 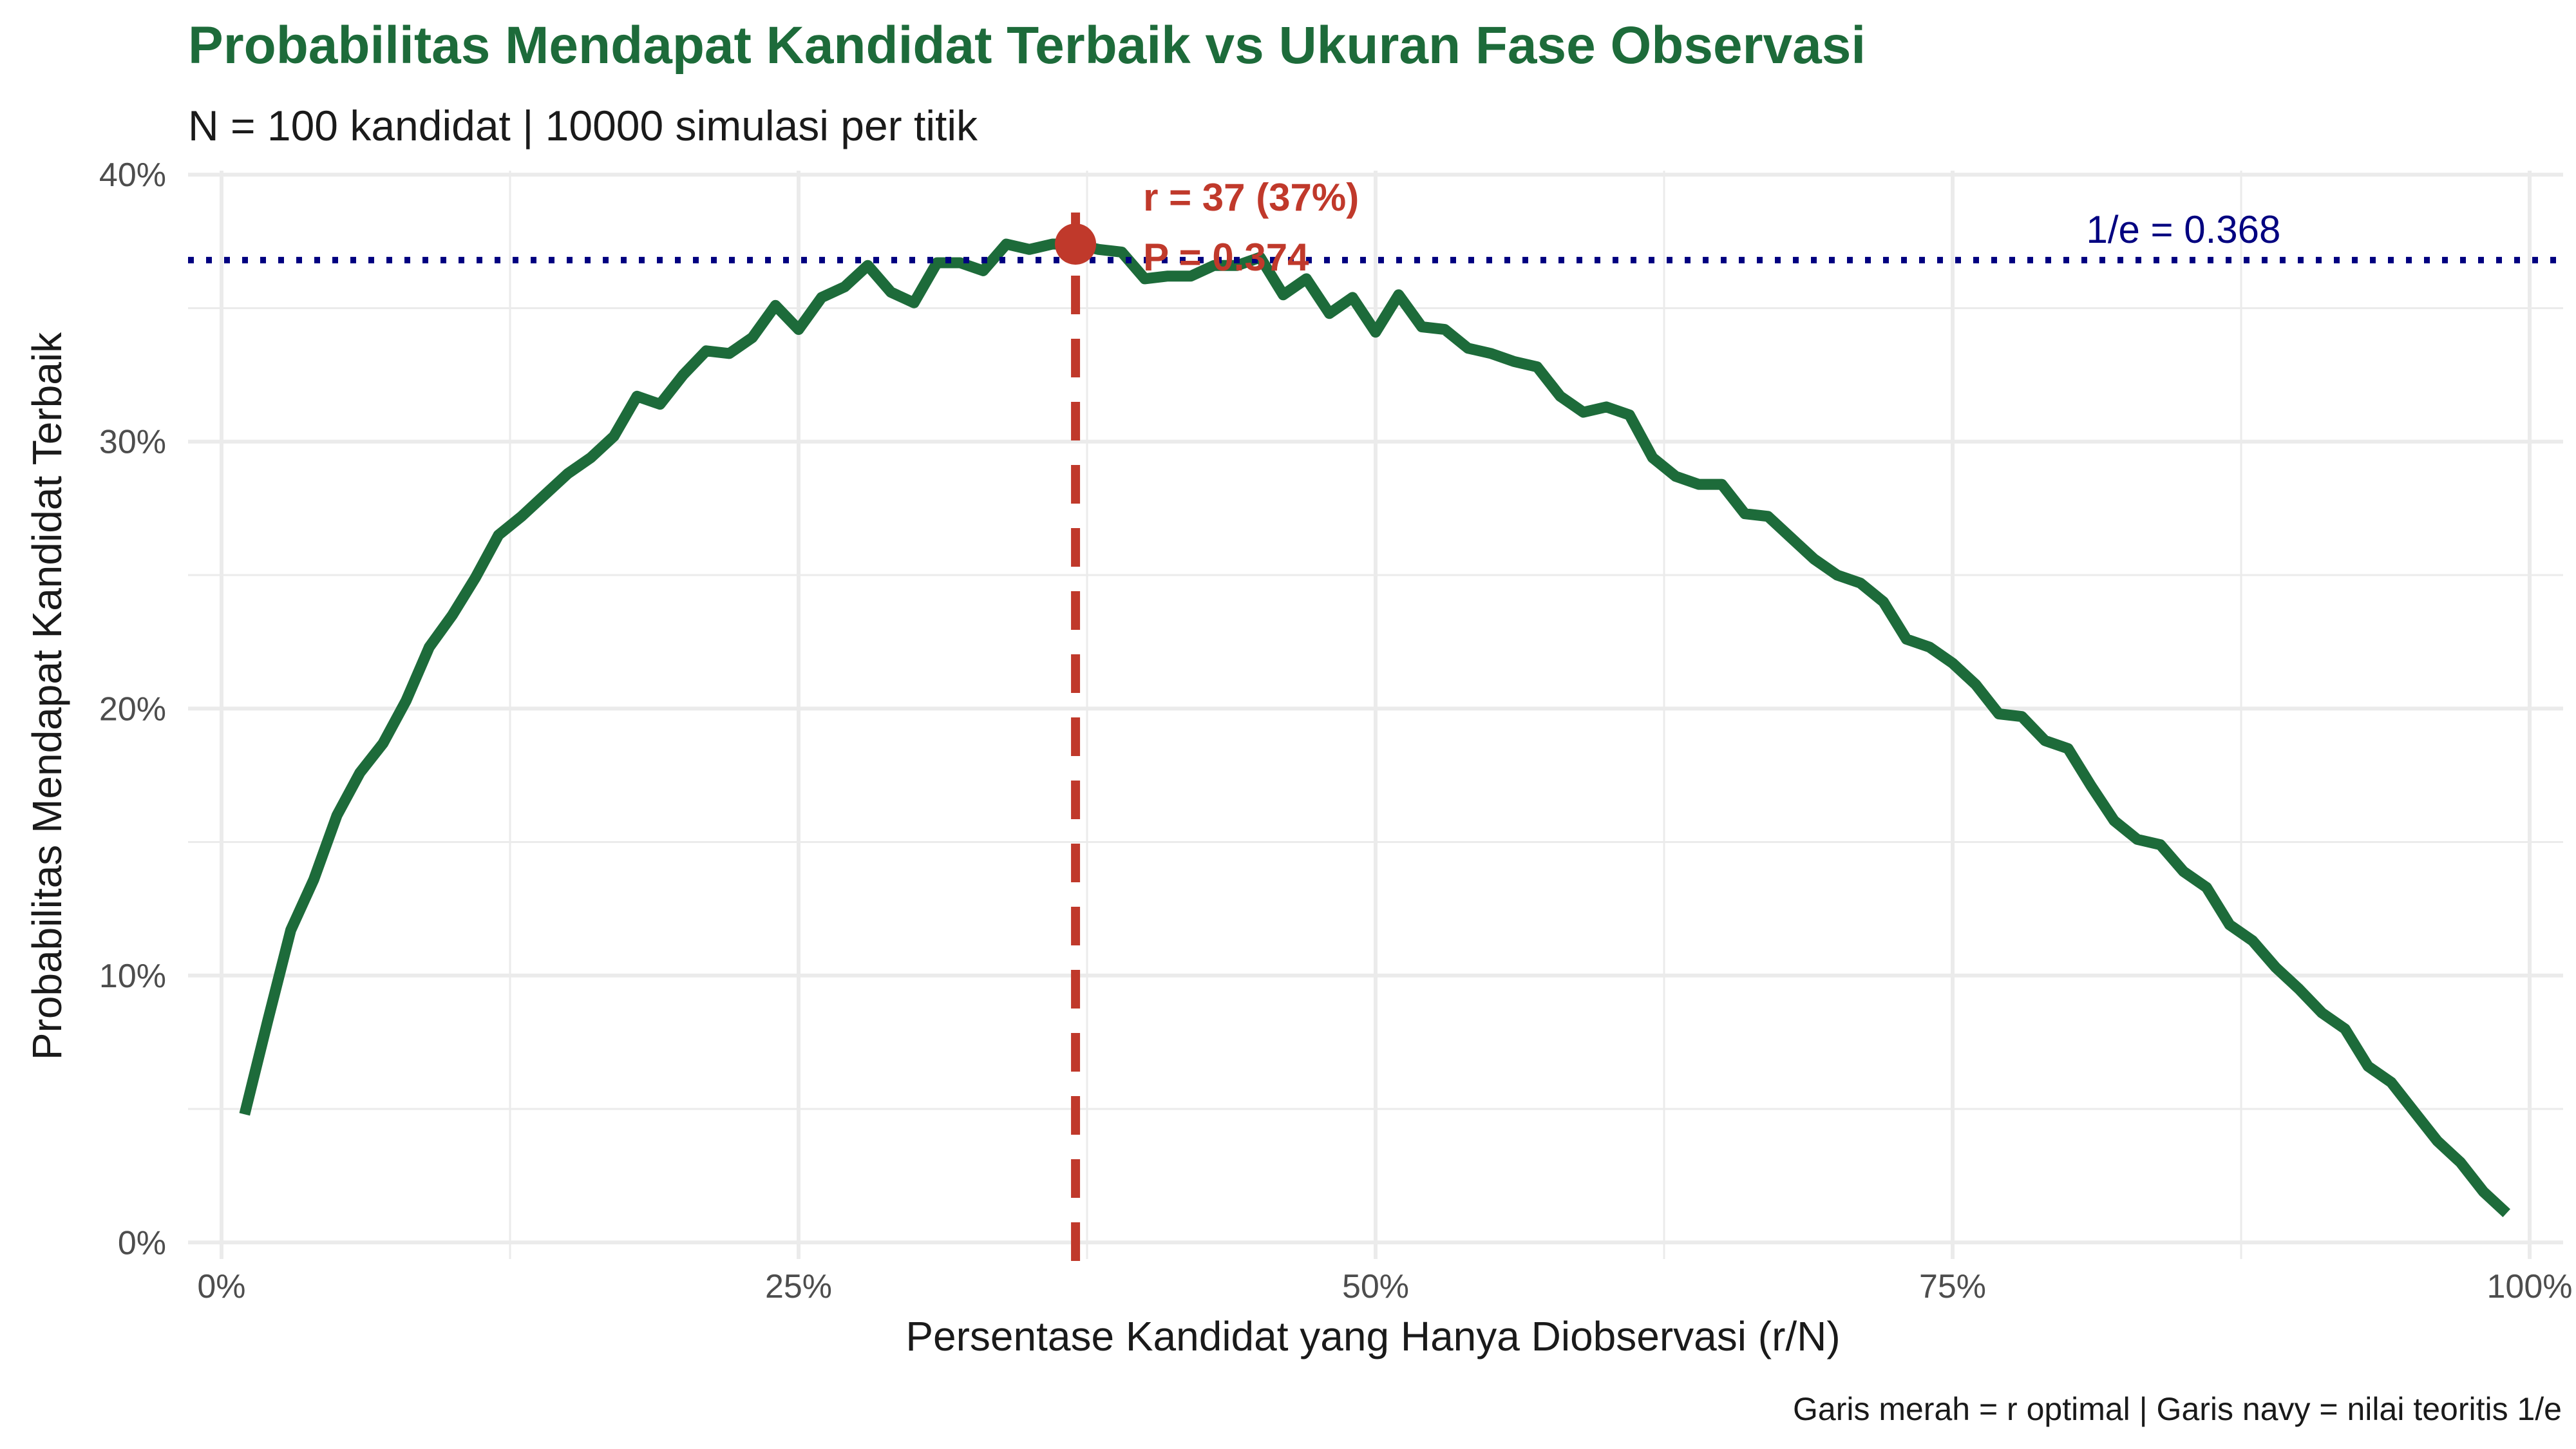 What do you see at coordinates (132, 443) in the screenshot?
I see `y-tick-label: 30%` at bounding box center [132, 443].